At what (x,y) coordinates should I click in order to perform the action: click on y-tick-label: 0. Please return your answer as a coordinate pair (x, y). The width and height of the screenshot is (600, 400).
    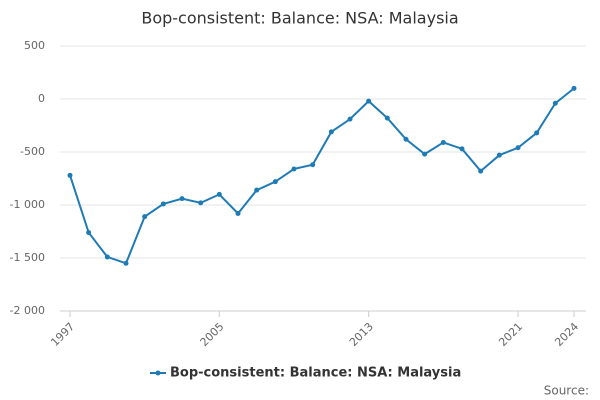
    Looking at the image, I should click on (41, 98).